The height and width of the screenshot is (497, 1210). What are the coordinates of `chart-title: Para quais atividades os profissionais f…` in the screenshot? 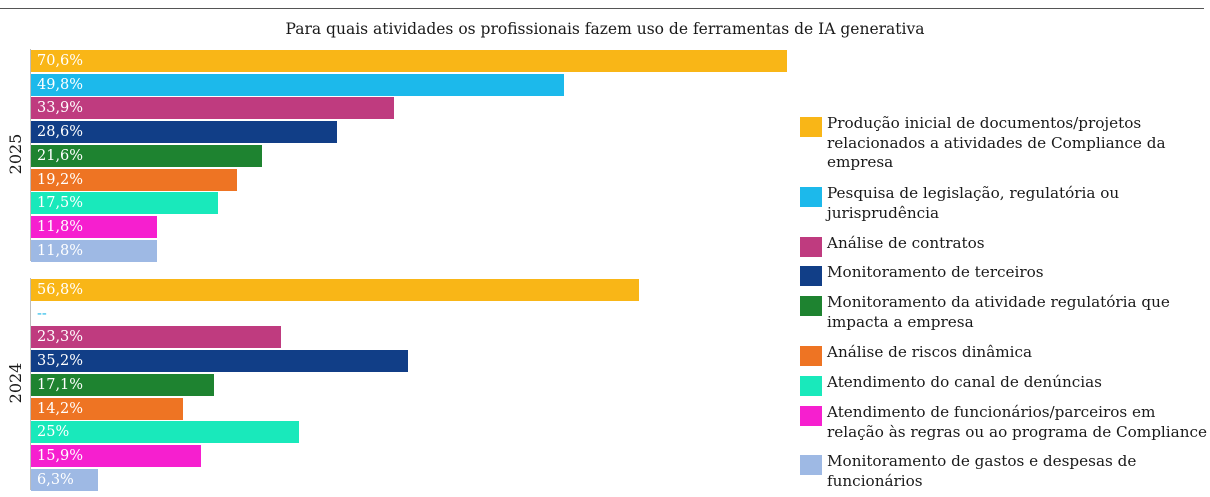 It's located at (605, 29).